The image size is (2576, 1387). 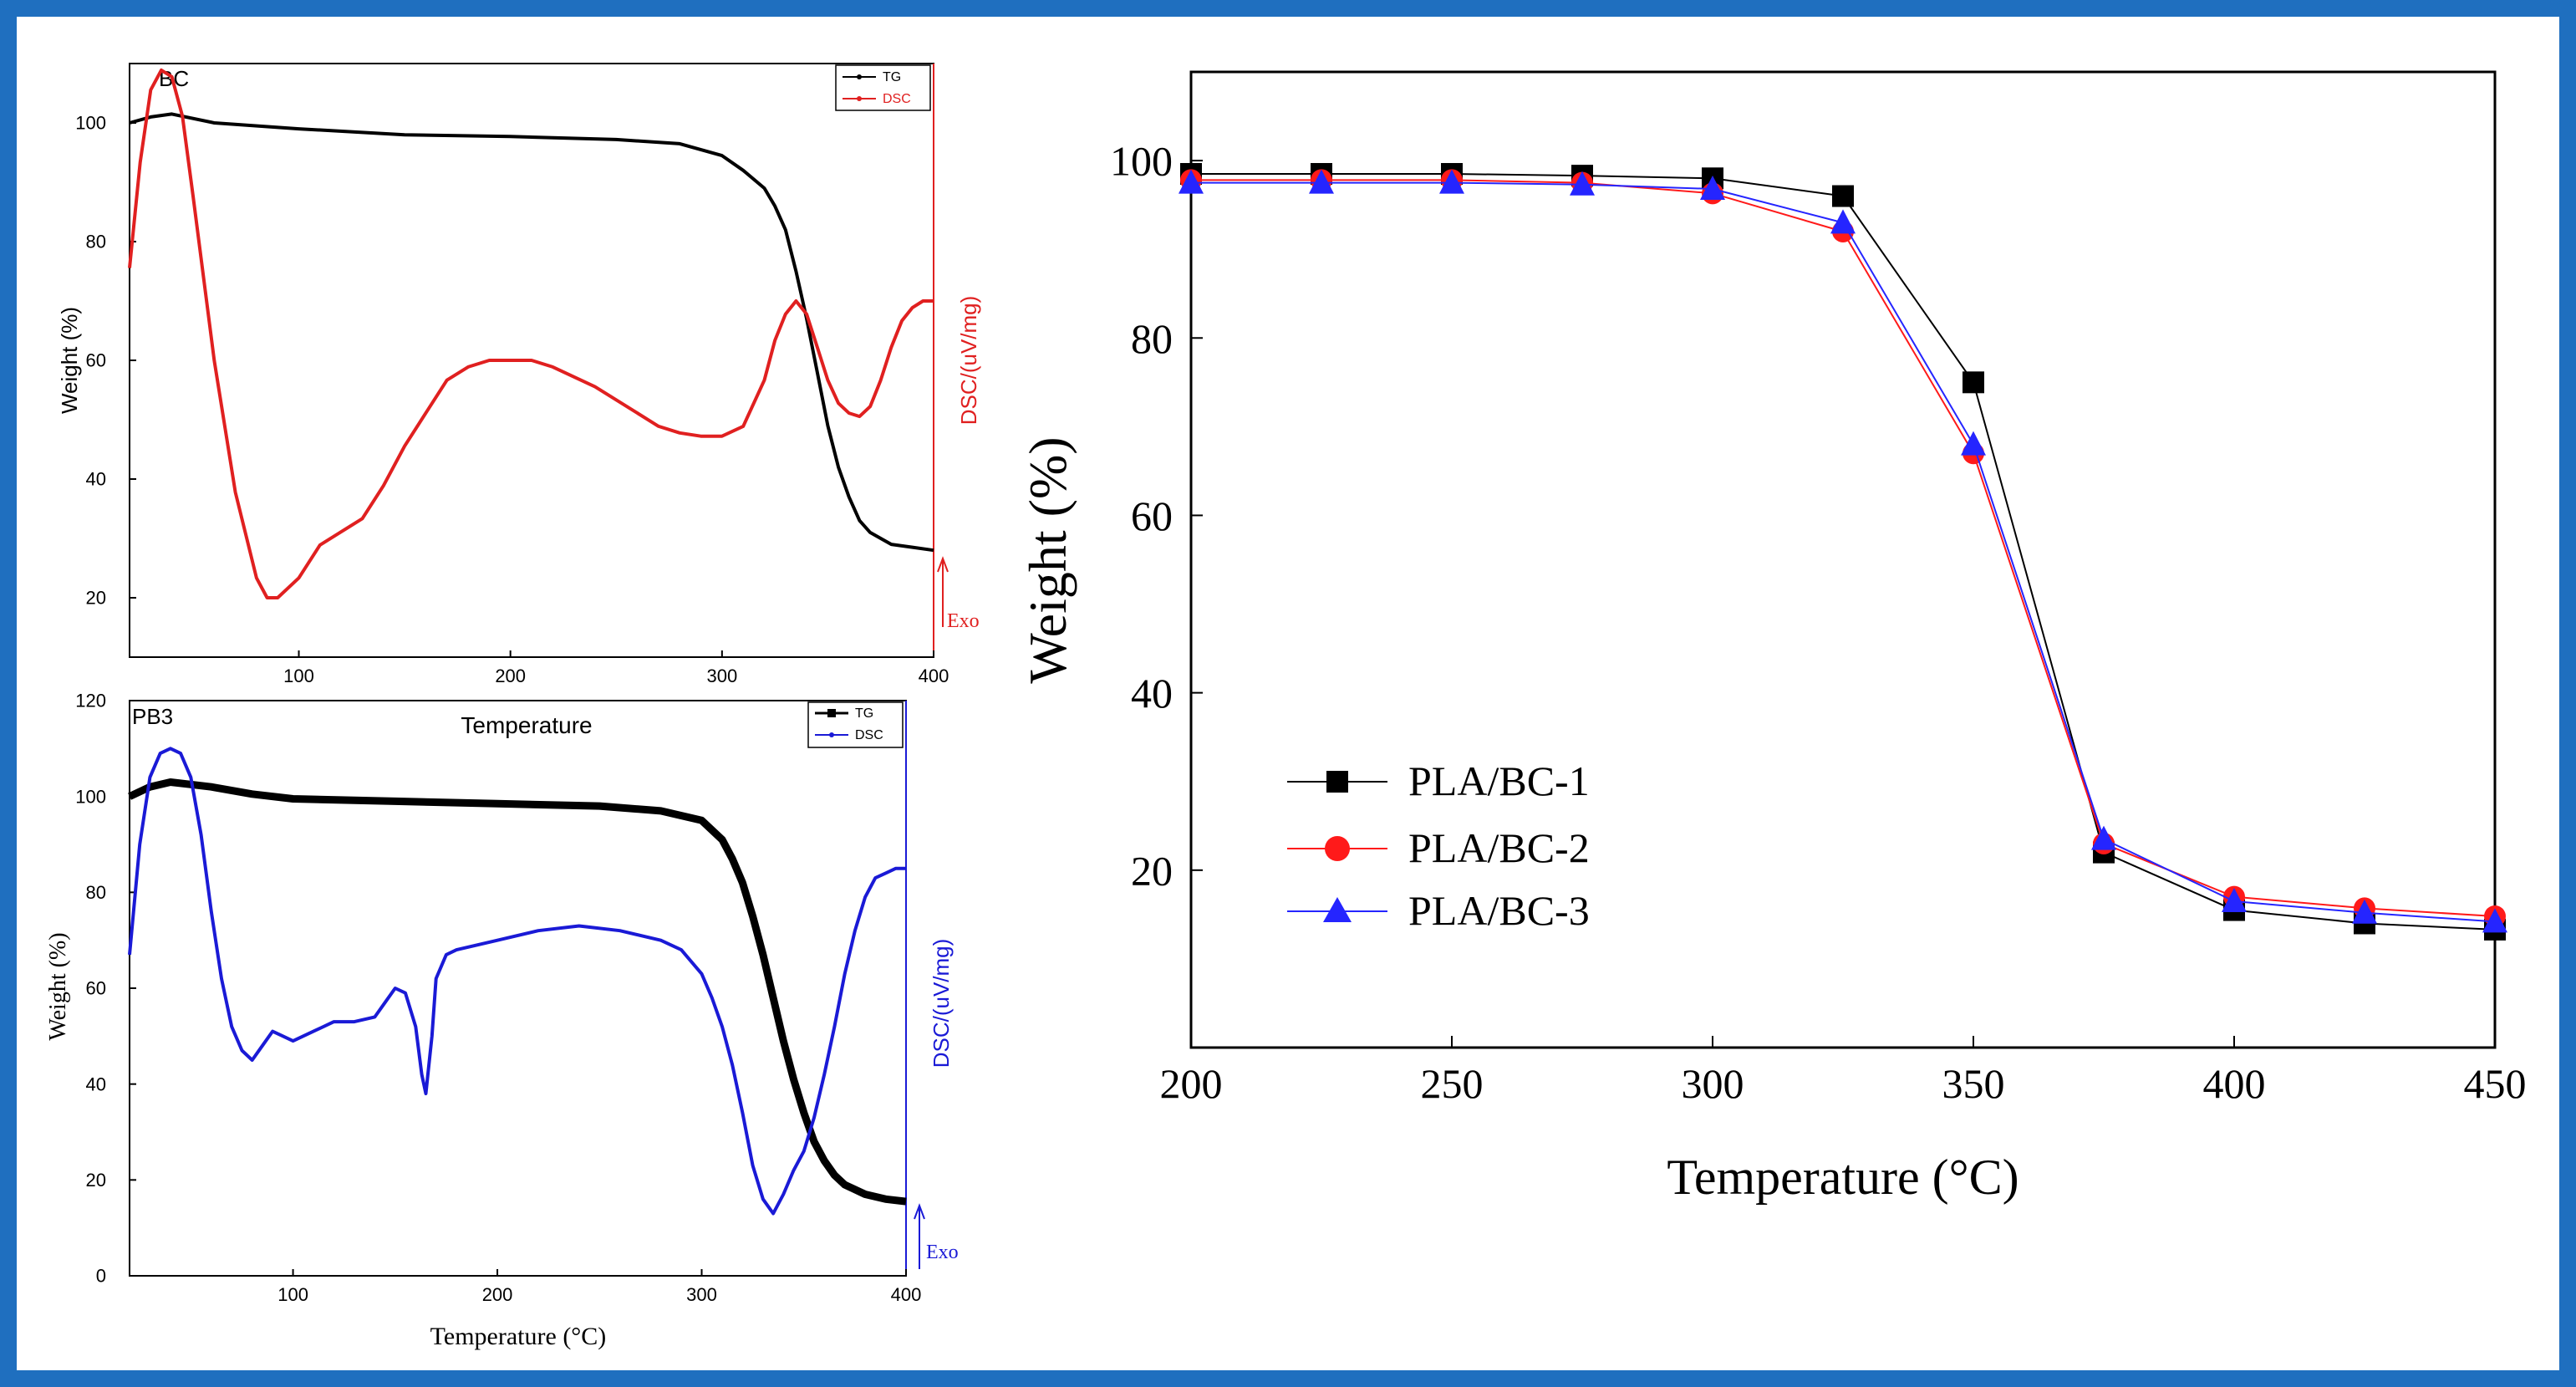 I want to click on pb3-y-tick-label-3: 60, so click(x=96, y=988).